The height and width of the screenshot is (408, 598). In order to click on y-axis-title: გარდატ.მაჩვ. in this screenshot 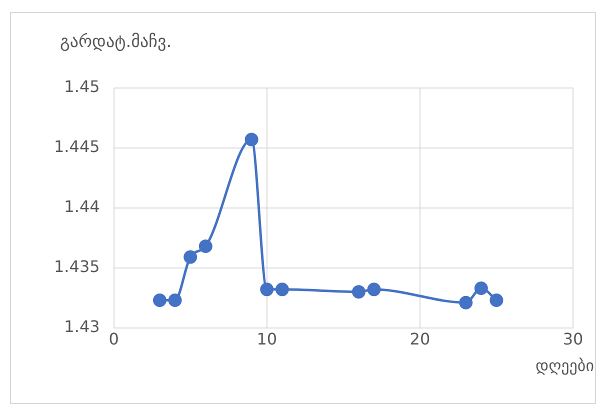, I will do `click(116, 42)`.